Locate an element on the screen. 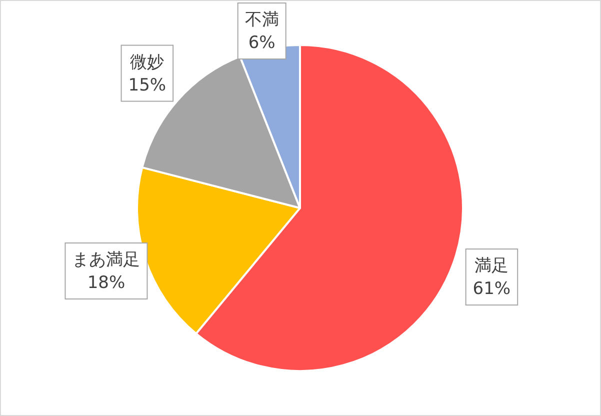  slice-label: 満足 is located at coordinates (491, 266).